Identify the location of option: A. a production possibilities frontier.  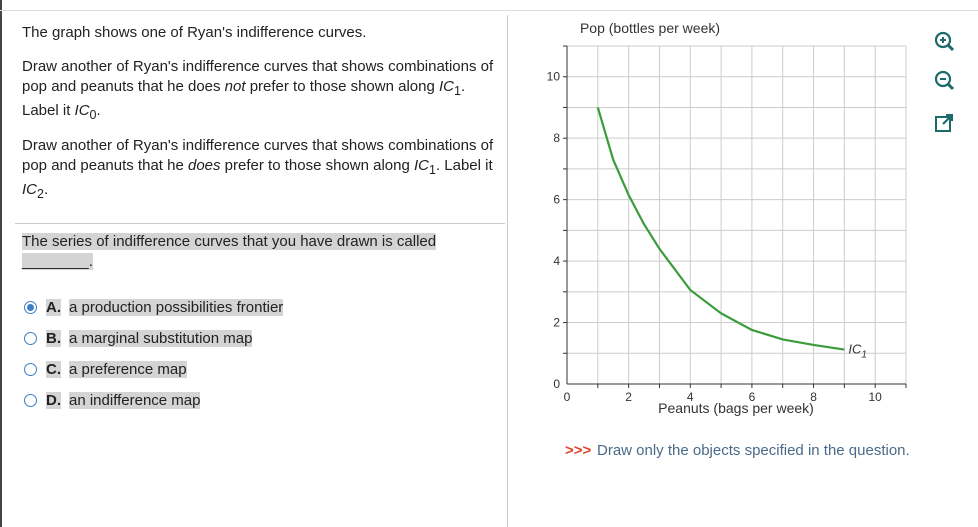
(154, 307).